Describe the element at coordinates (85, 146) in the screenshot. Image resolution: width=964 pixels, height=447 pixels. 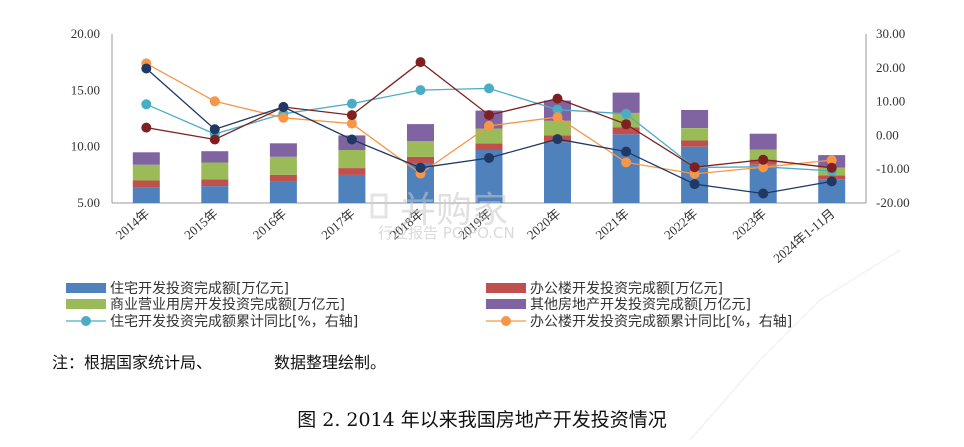
I see `left-tick-label-1: 10.00` at that location.